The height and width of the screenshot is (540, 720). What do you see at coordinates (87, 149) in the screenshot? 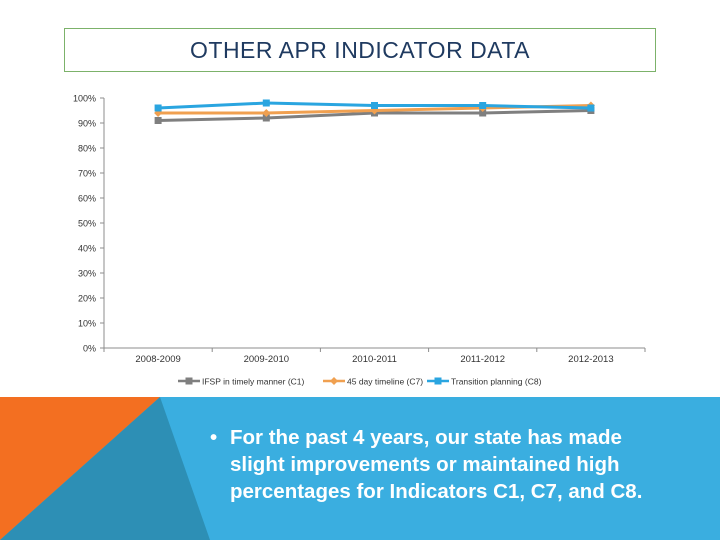
I see `y-tick-label: 80%` at bounding box center [87, 149].